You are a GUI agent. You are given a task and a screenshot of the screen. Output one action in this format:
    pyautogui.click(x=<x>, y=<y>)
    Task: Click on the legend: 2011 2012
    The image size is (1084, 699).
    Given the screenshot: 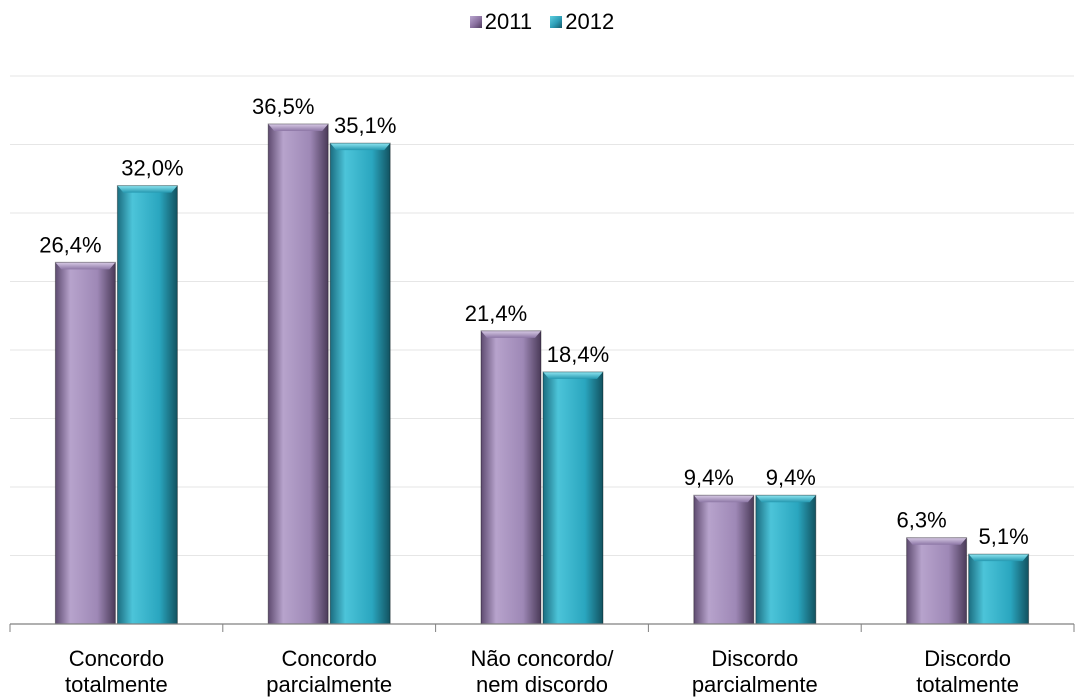 What is the action you would take?
    pyautogui.click(x=542, y=21)
    